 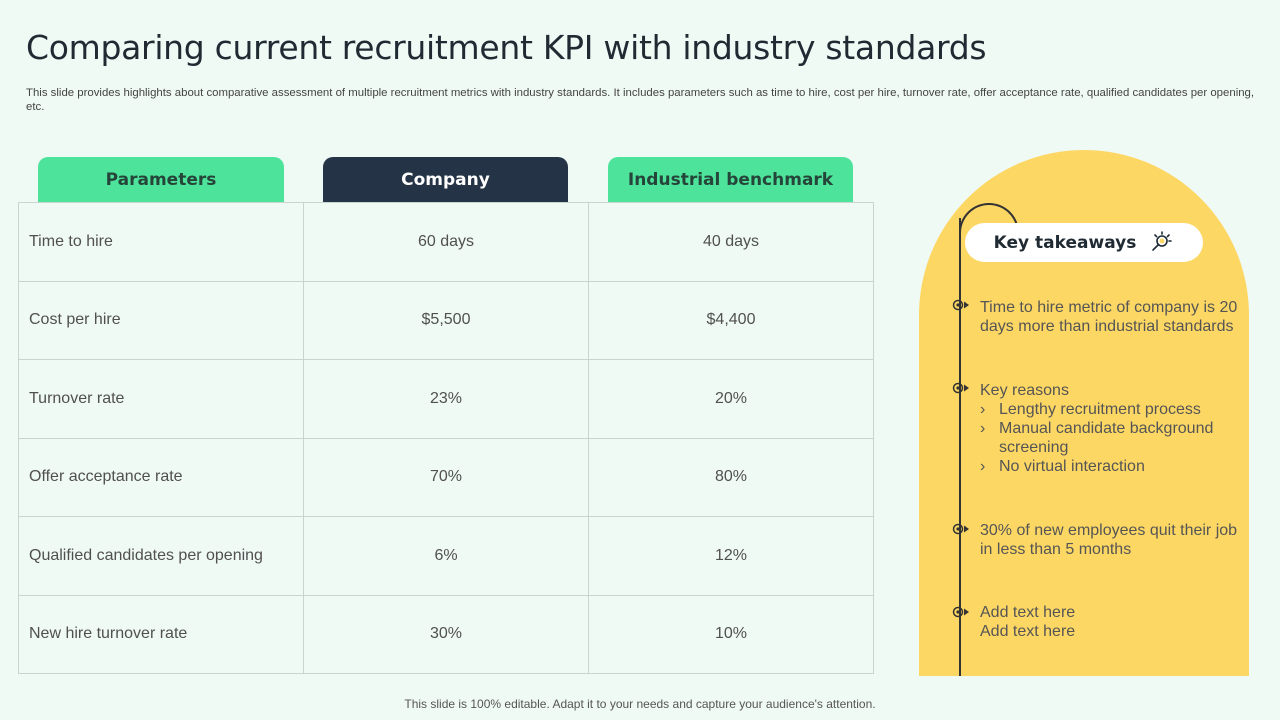 What do you see at coordinates (161, 477) in the screenshot?
I see `parameter-cell: Offer acceptance rate` at bounding box center [161, 477].